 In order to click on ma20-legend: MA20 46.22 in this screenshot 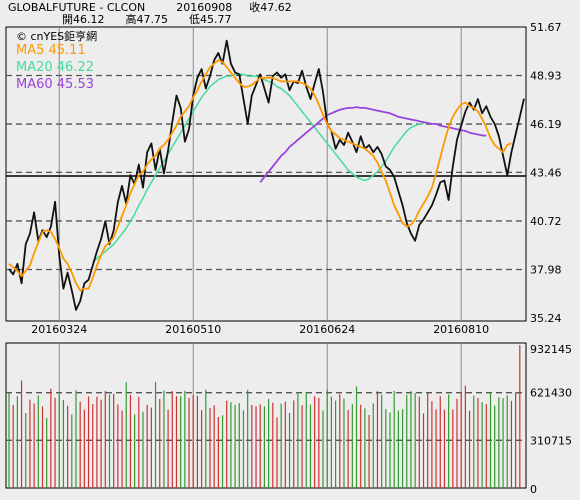, I will do `click(55, 67)`.